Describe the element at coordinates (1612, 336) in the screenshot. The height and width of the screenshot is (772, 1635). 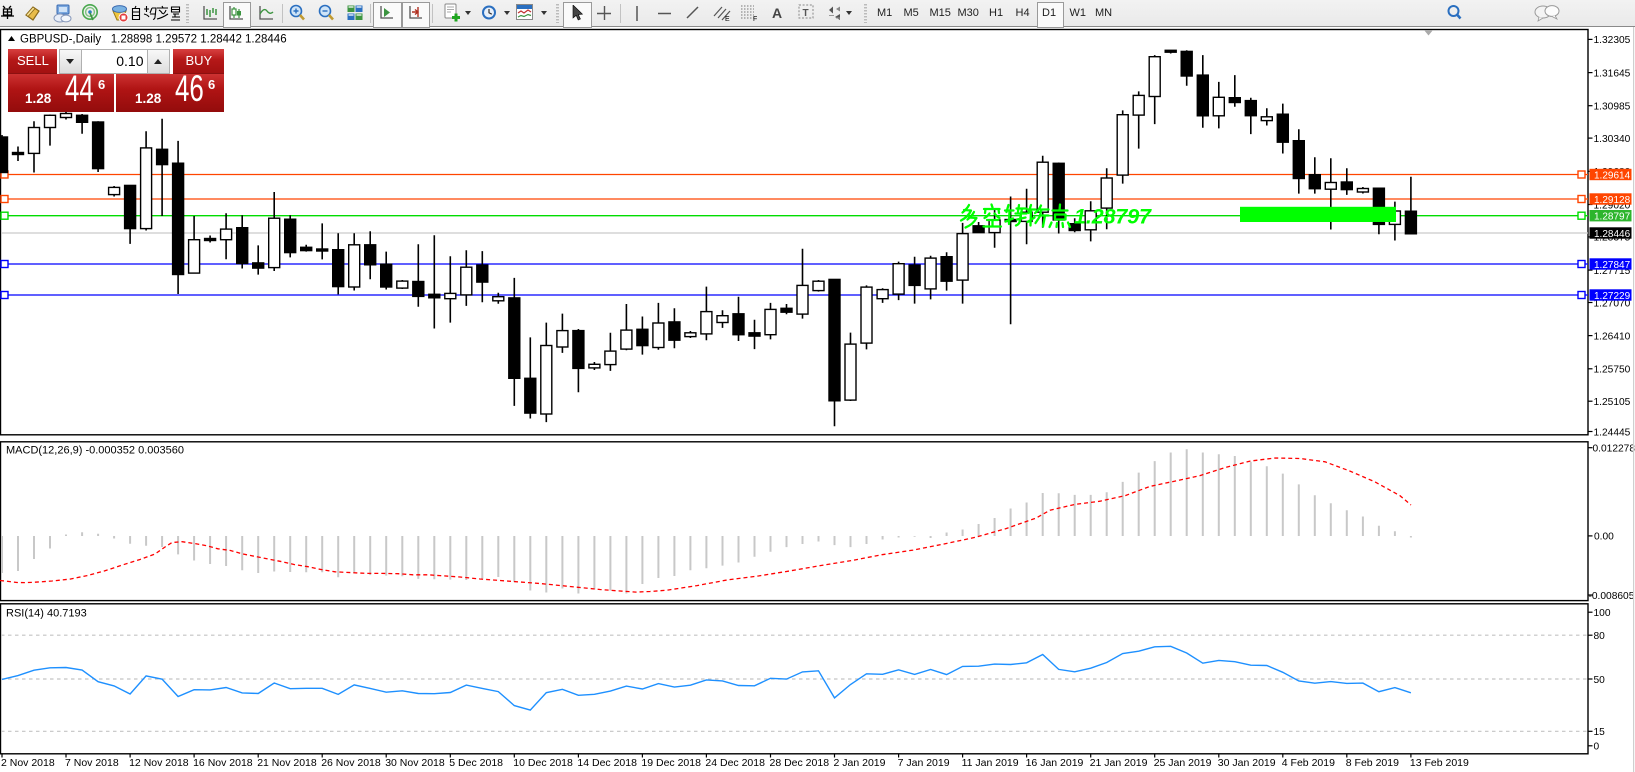
I see `svg-text: 1.26410` at that location.